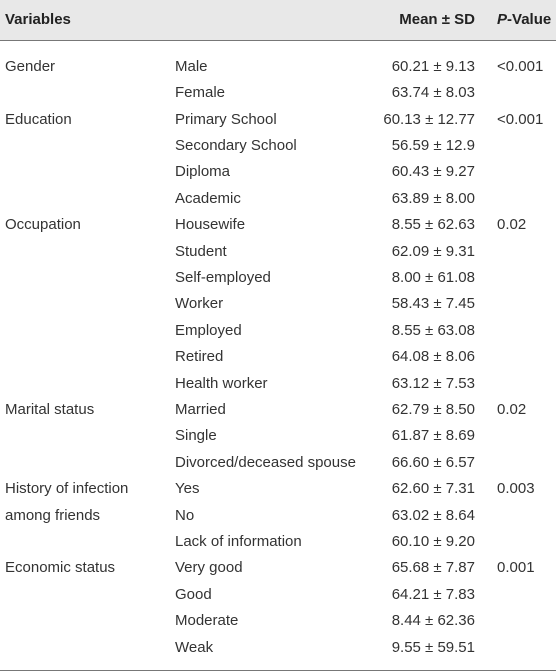 The height and width of the screenshot is (672, 556). I want to click on mean-sd: 60.10 ± 9.20, so click(433, 541).